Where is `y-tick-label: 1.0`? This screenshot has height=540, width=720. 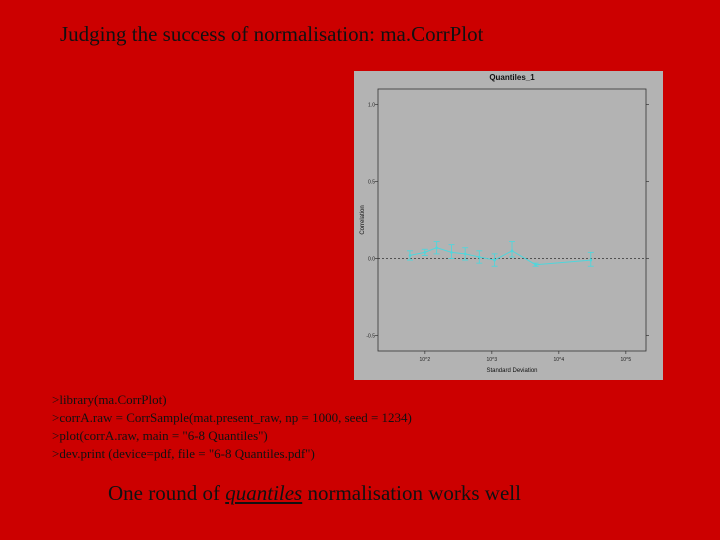 y-tick-label: 1.0 is located at coordinates (371, 105).